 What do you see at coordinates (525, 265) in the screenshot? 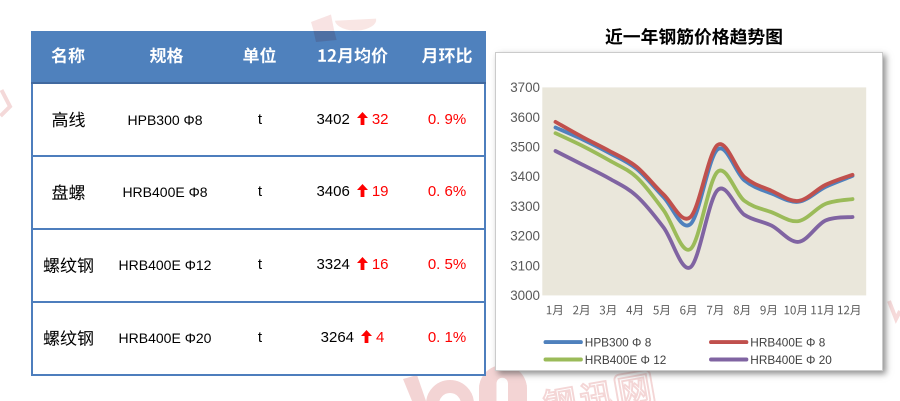
I see `svg-text: 3100` at bounding box center [525, 265].